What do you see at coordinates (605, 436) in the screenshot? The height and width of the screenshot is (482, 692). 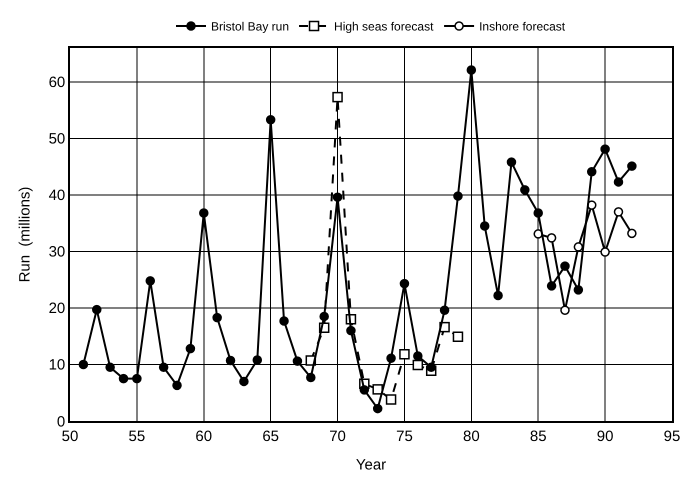 I see `x-tick-label: 90` at bounding box center [605, 436].